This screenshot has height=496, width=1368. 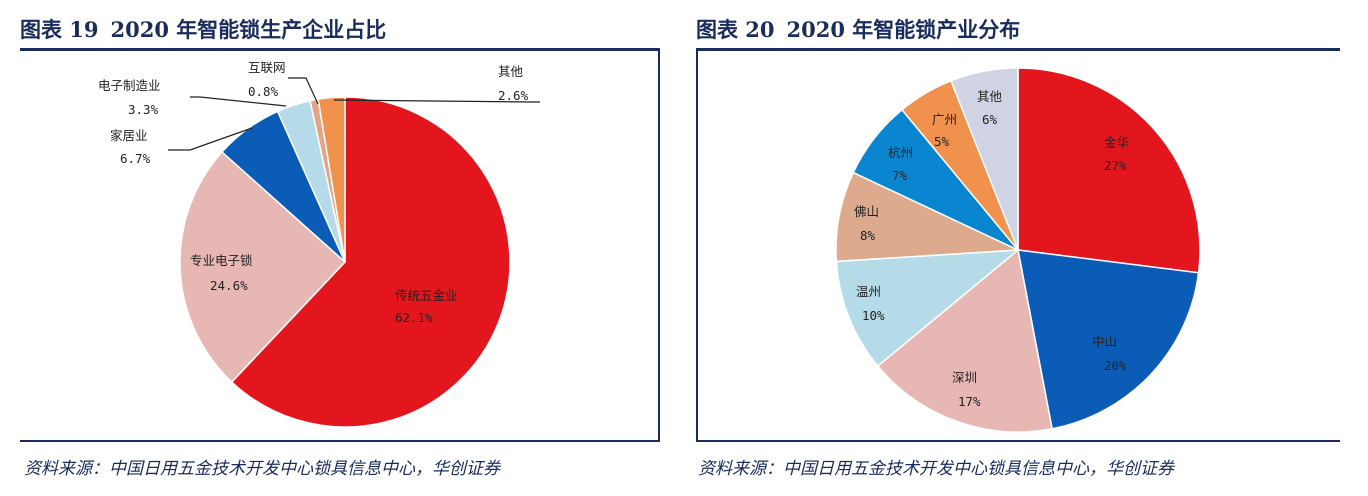 I want to click on slice-value-label: 17%, so click(x=969, y=401).